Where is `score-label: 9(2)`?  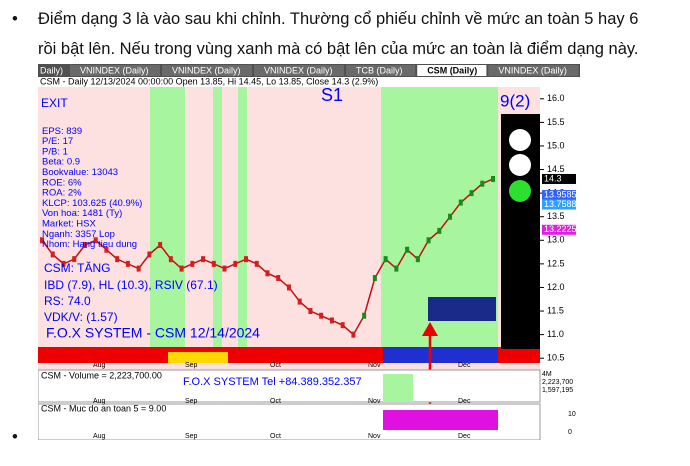 score-label: 9(2) is located at coordinates (515, 100).